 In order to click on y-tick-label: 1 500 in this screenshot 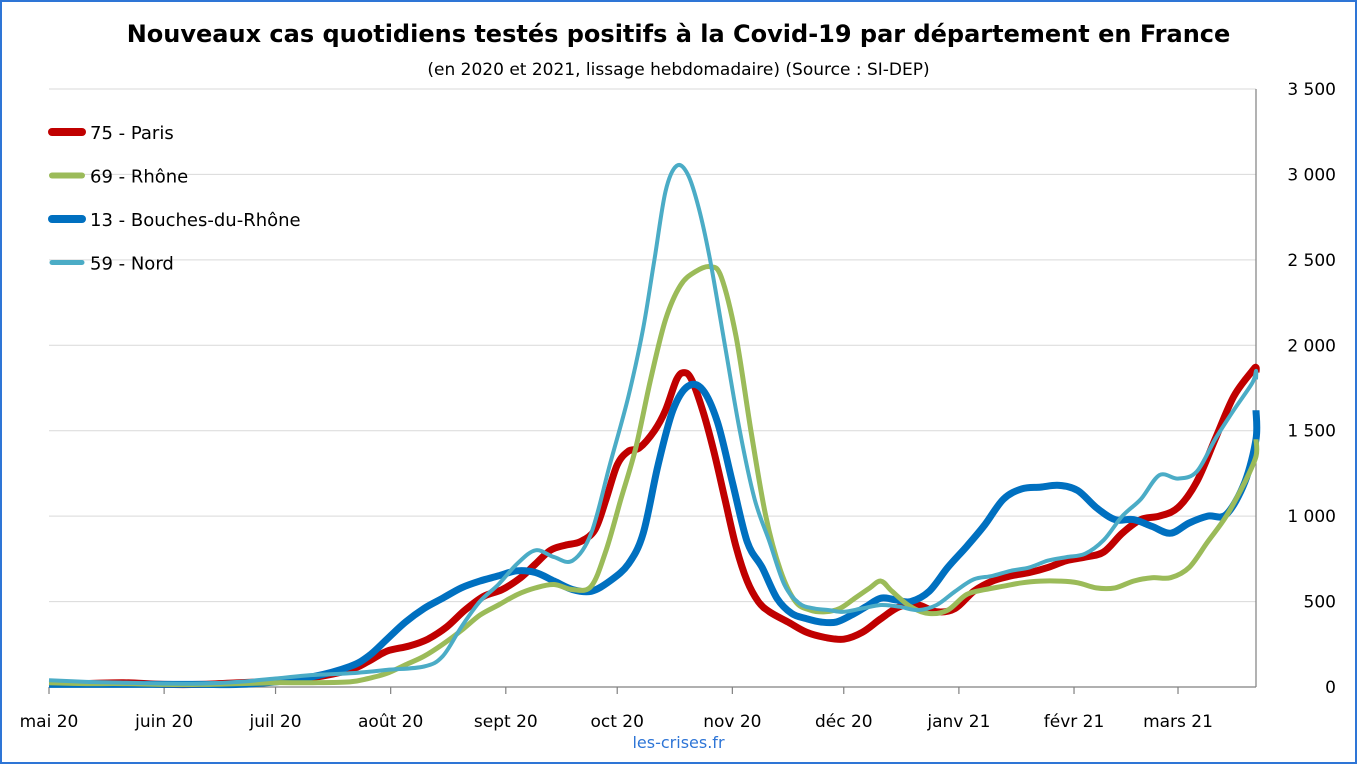, I will do `click(1311, 432)`.